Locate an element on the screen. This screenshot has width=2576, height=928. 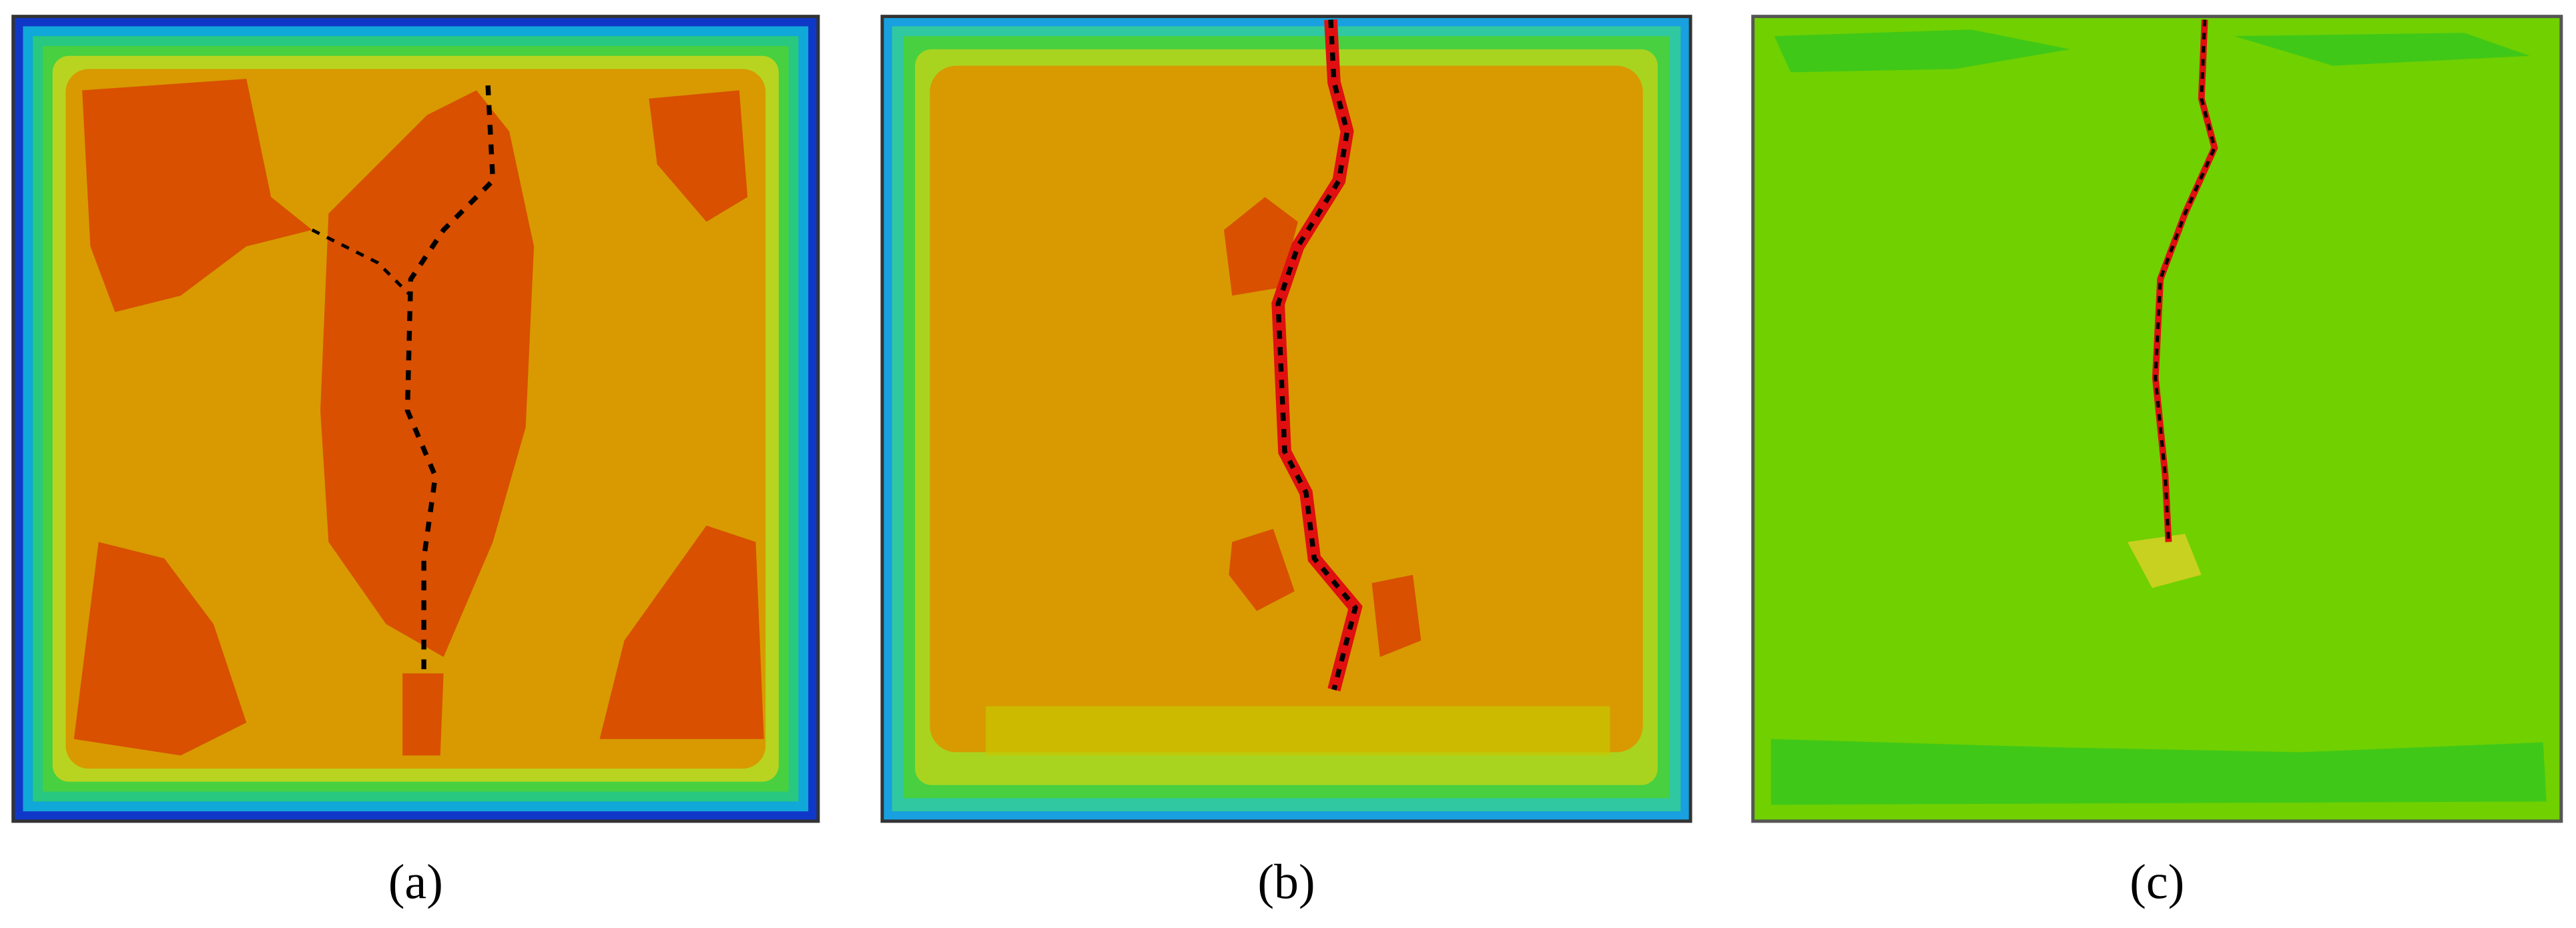
panel-label: (a) is located at coordinates (415, 882).